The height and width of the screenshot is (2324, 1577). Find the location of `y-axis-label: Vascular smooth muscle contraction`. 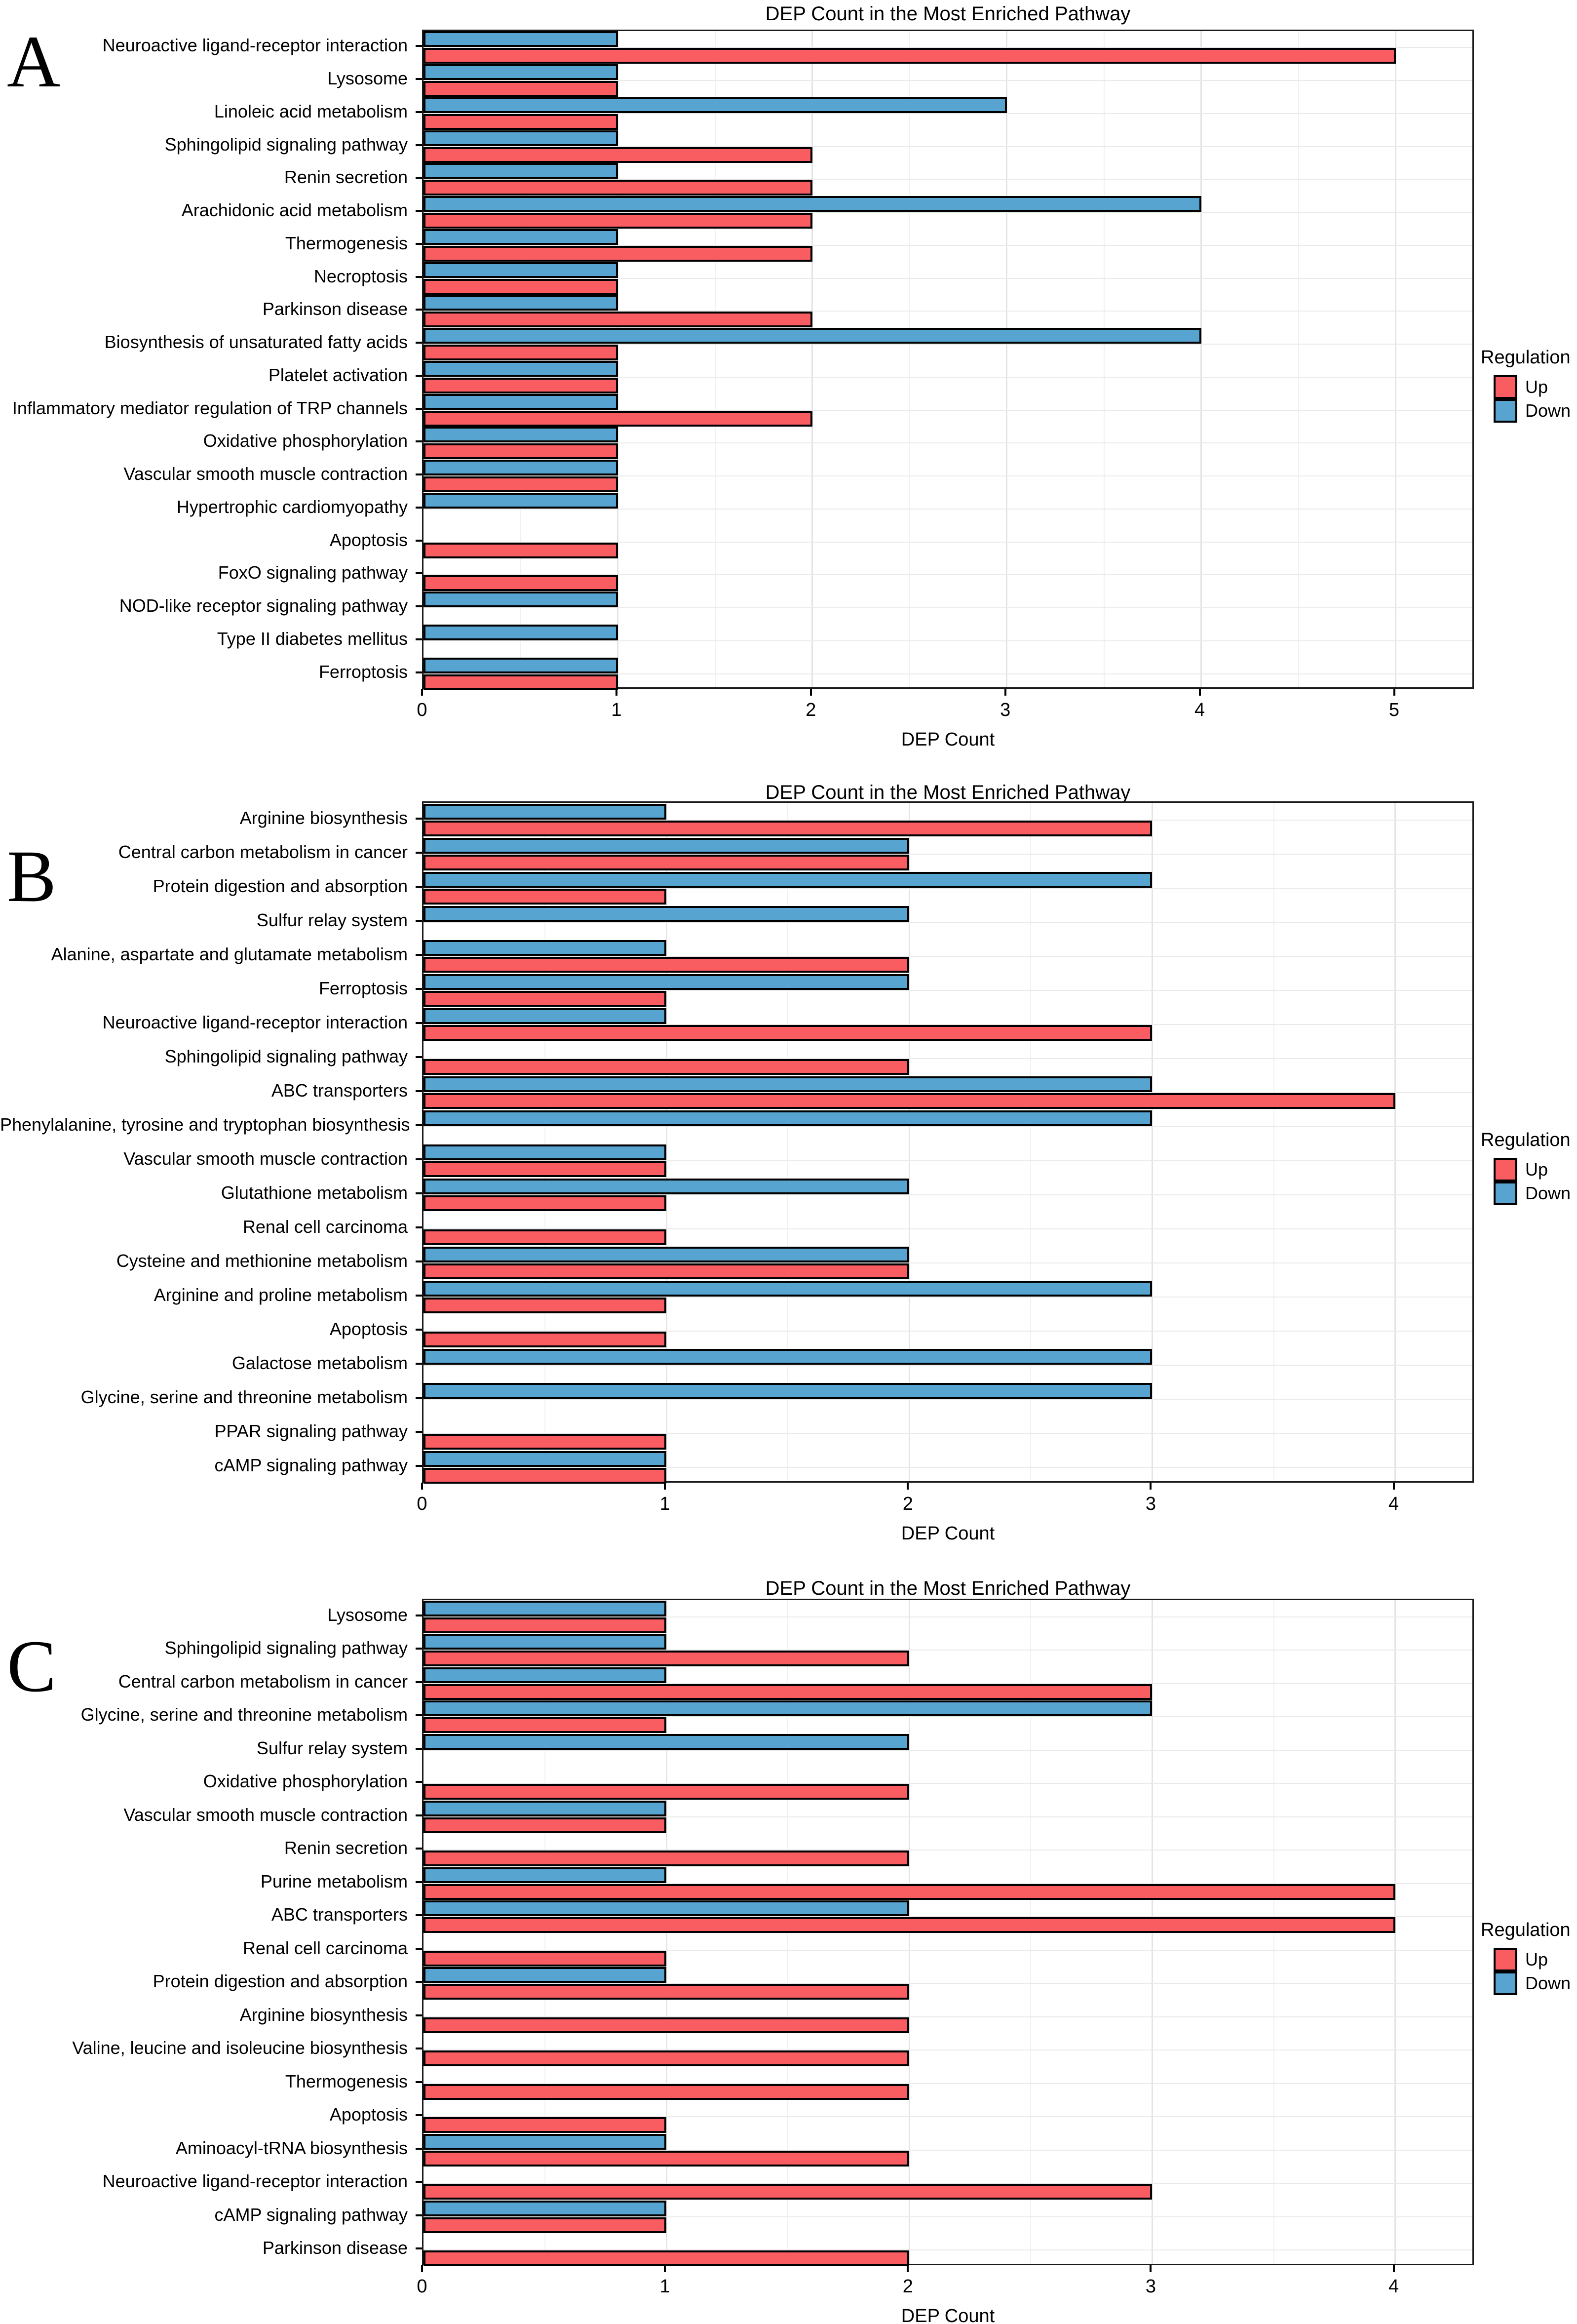

y-axis-label: Vascular smooth muscle contraction is located at coordinates (265, 1158).